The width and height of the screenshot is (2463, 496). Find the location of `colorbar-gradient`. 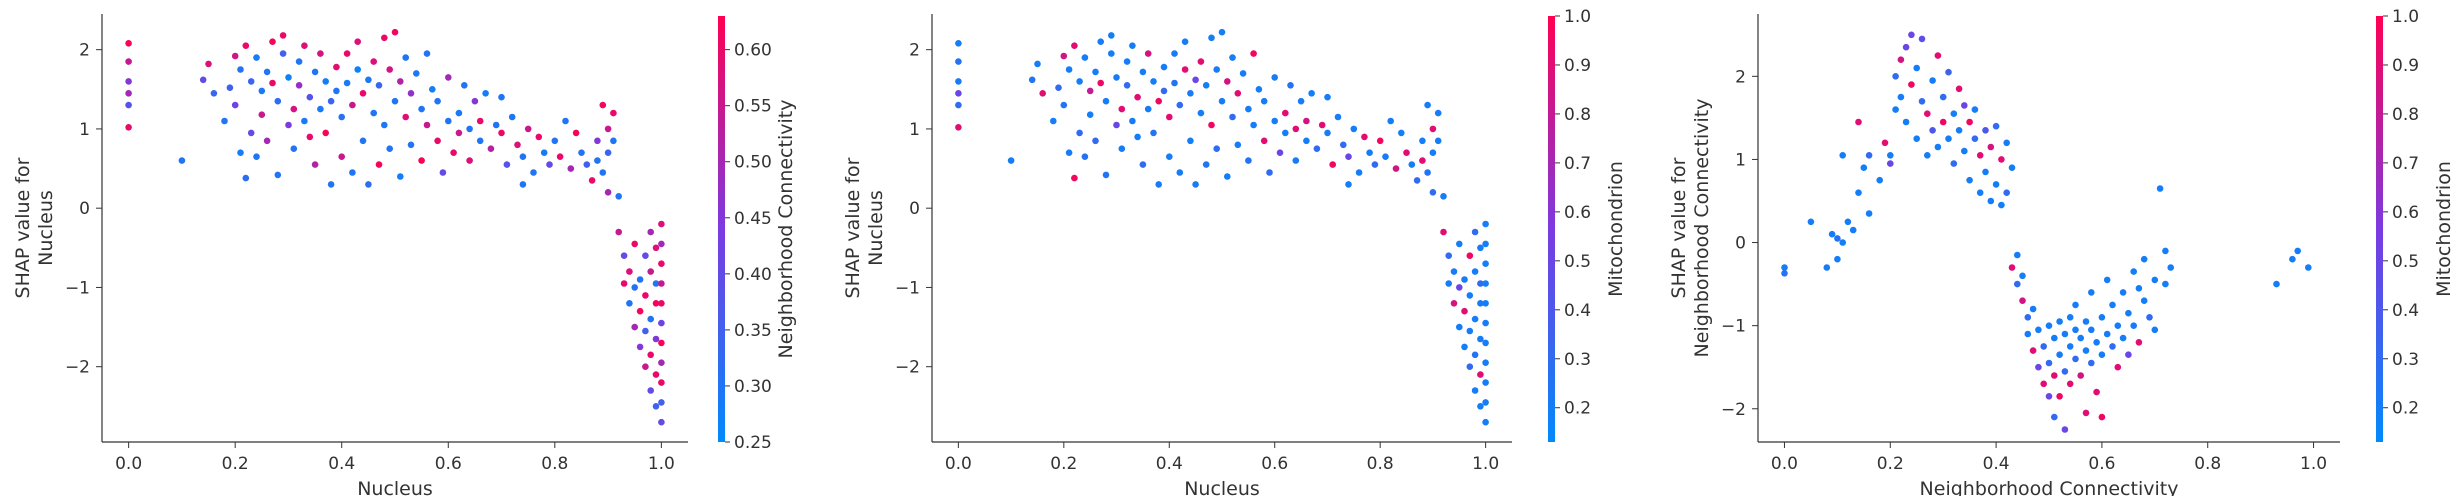

colorbar-gradient is located at coordinates (1551, 229).